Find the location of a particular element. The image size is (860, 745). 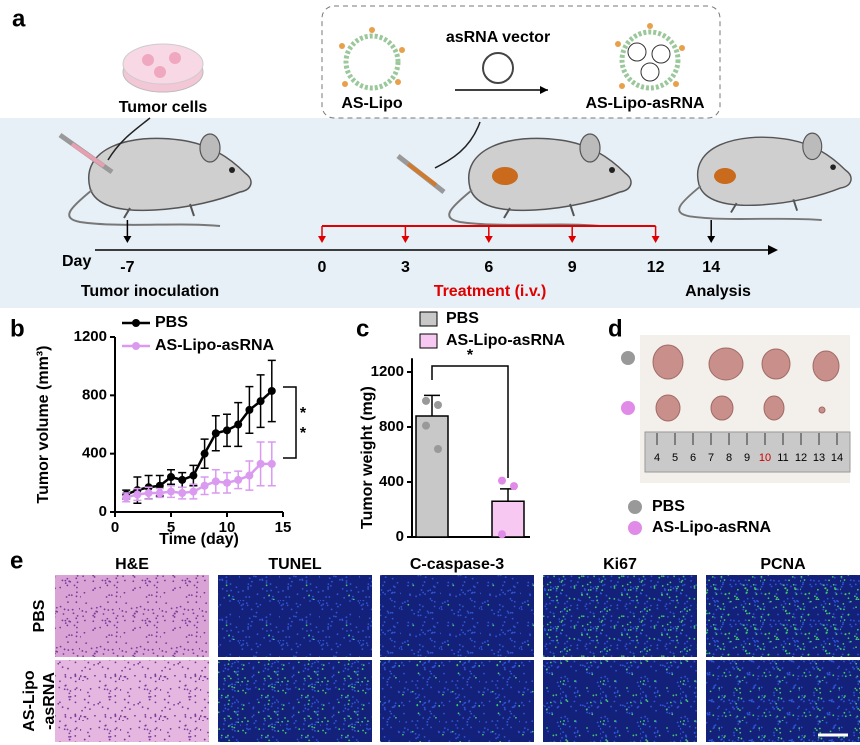

column-header: Ki67 is located at coordinates (620, 564).